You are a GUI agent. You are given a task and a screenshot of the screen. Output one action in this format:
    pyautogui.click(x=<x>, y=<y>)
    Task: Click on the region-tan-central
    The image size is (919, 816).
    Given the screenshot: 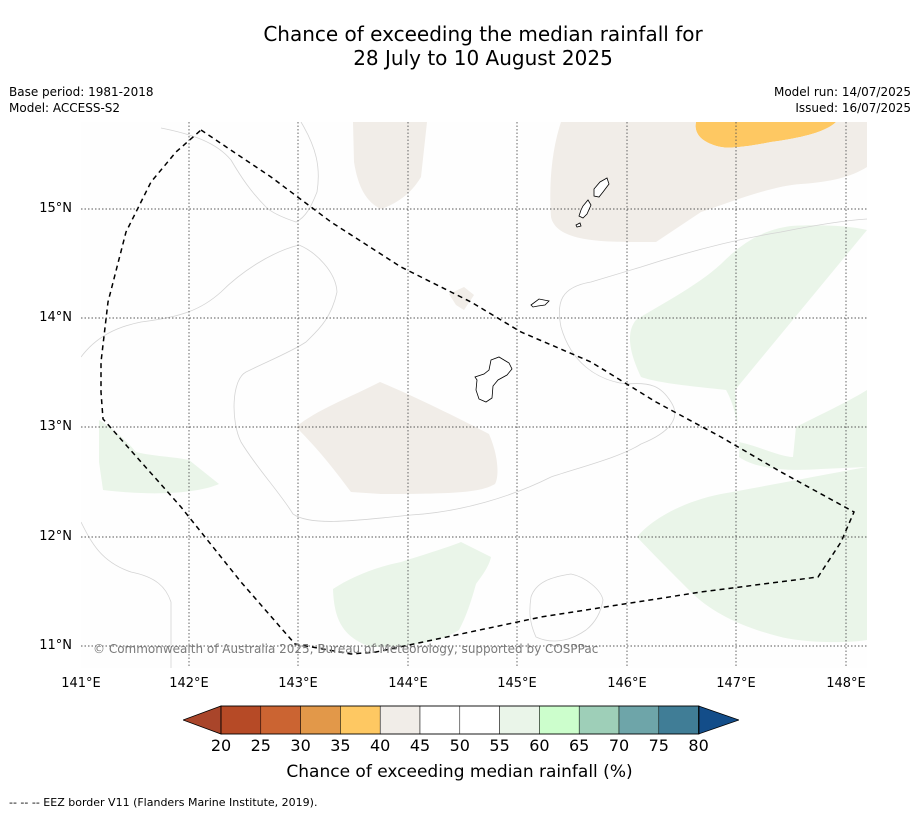 What is the action you would take?
    pyautogui.click(x=397, y=438)
    